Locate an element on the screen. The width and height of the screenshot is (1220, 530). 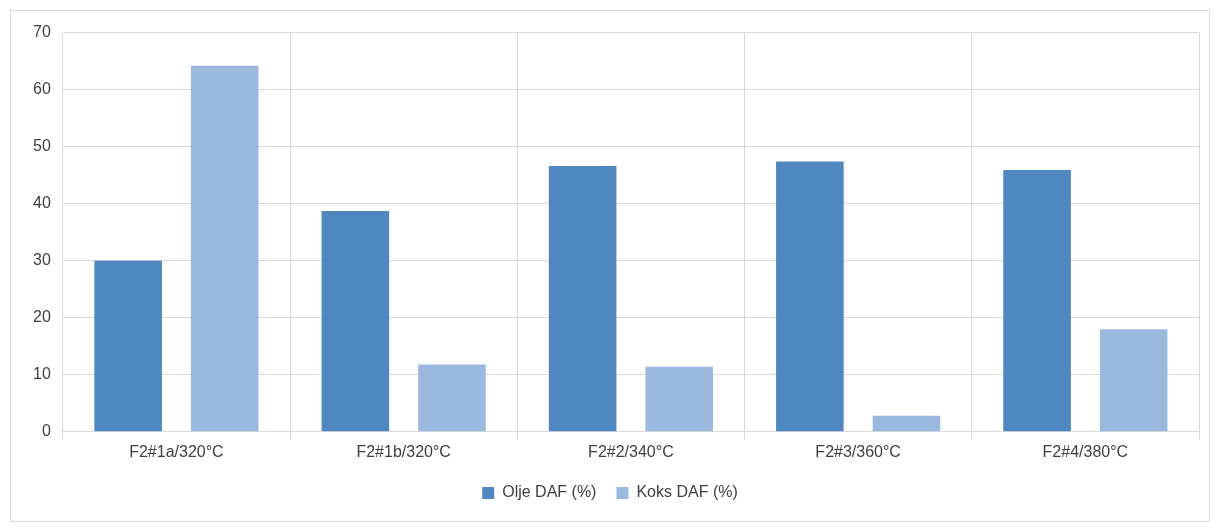
x-tick-label: F2#3/360°C is located at coordinates (858, 451).